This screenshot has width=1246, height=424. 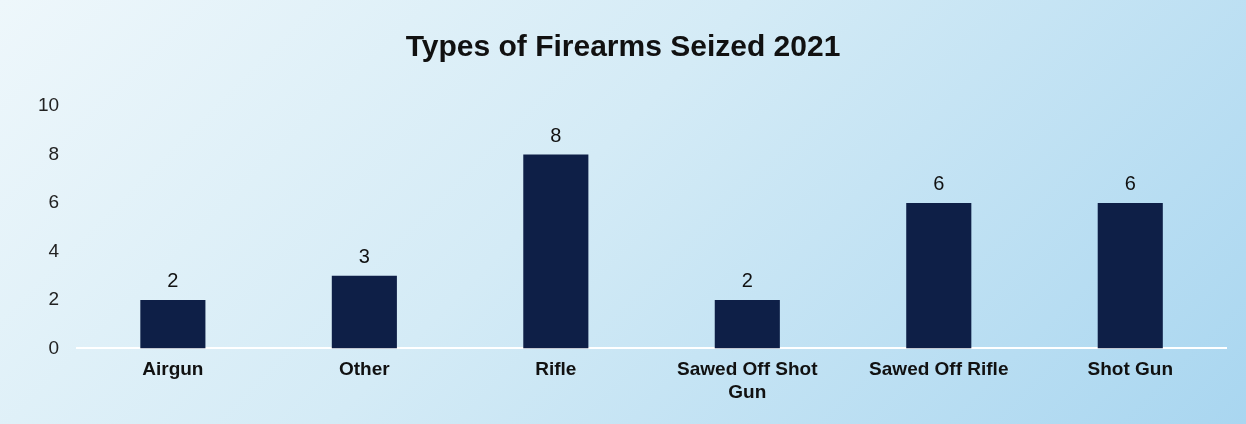 I want to click on data-label: 3, so click(x=364, y=256).